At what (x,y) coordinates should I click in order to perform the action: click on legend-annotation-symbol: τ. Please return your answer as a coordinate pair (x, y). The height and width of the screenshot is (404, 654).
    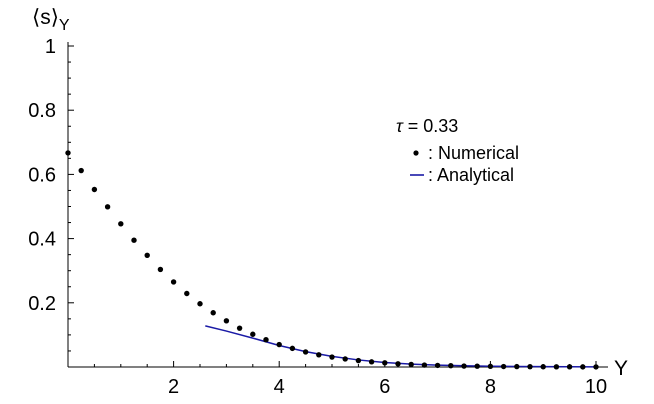
    Looking at the image, I should click on (400, 126).